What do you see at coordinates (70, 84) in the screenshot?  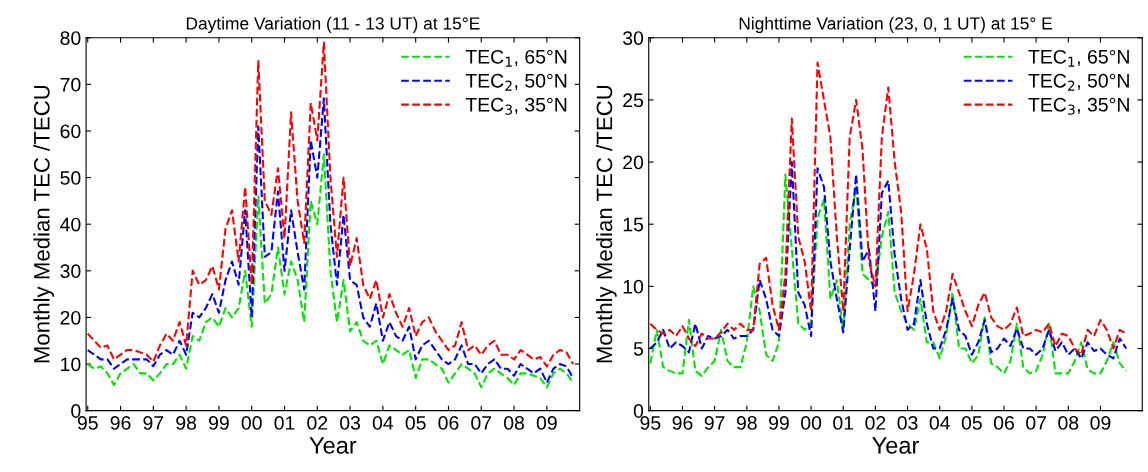 I see `y-tick-label: 70` at bounding box center [70, 84].